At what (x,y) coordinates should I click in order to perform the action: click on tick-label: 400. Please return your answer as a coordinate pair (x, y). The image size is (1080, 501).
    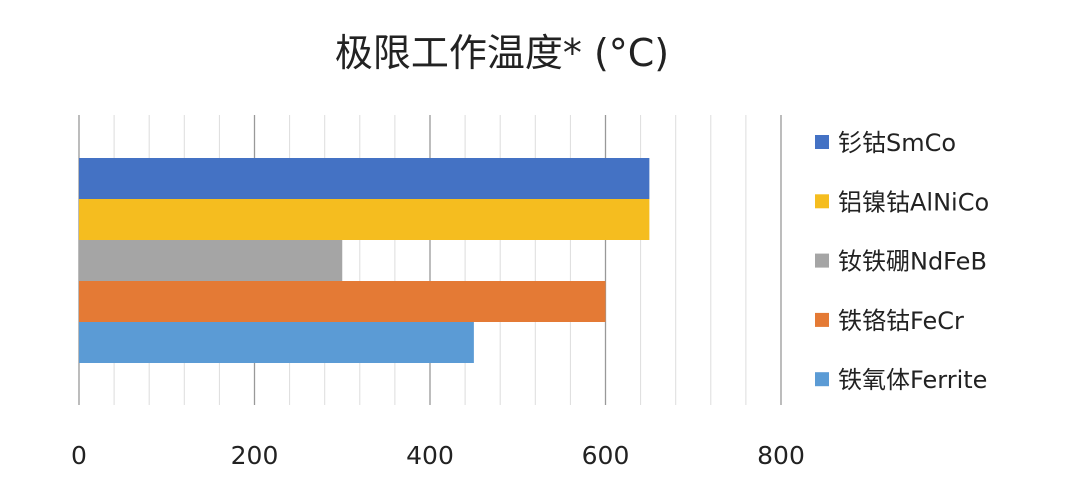
    Looking at the image, I should click on (430, 455).